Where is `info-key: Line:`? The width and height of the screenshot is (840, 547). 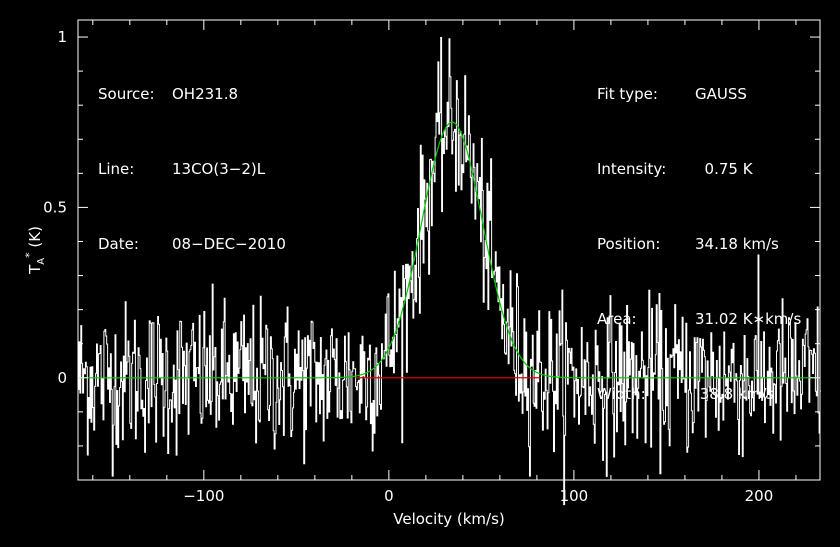
info-key: Line: is located at coordinates (116, 169).